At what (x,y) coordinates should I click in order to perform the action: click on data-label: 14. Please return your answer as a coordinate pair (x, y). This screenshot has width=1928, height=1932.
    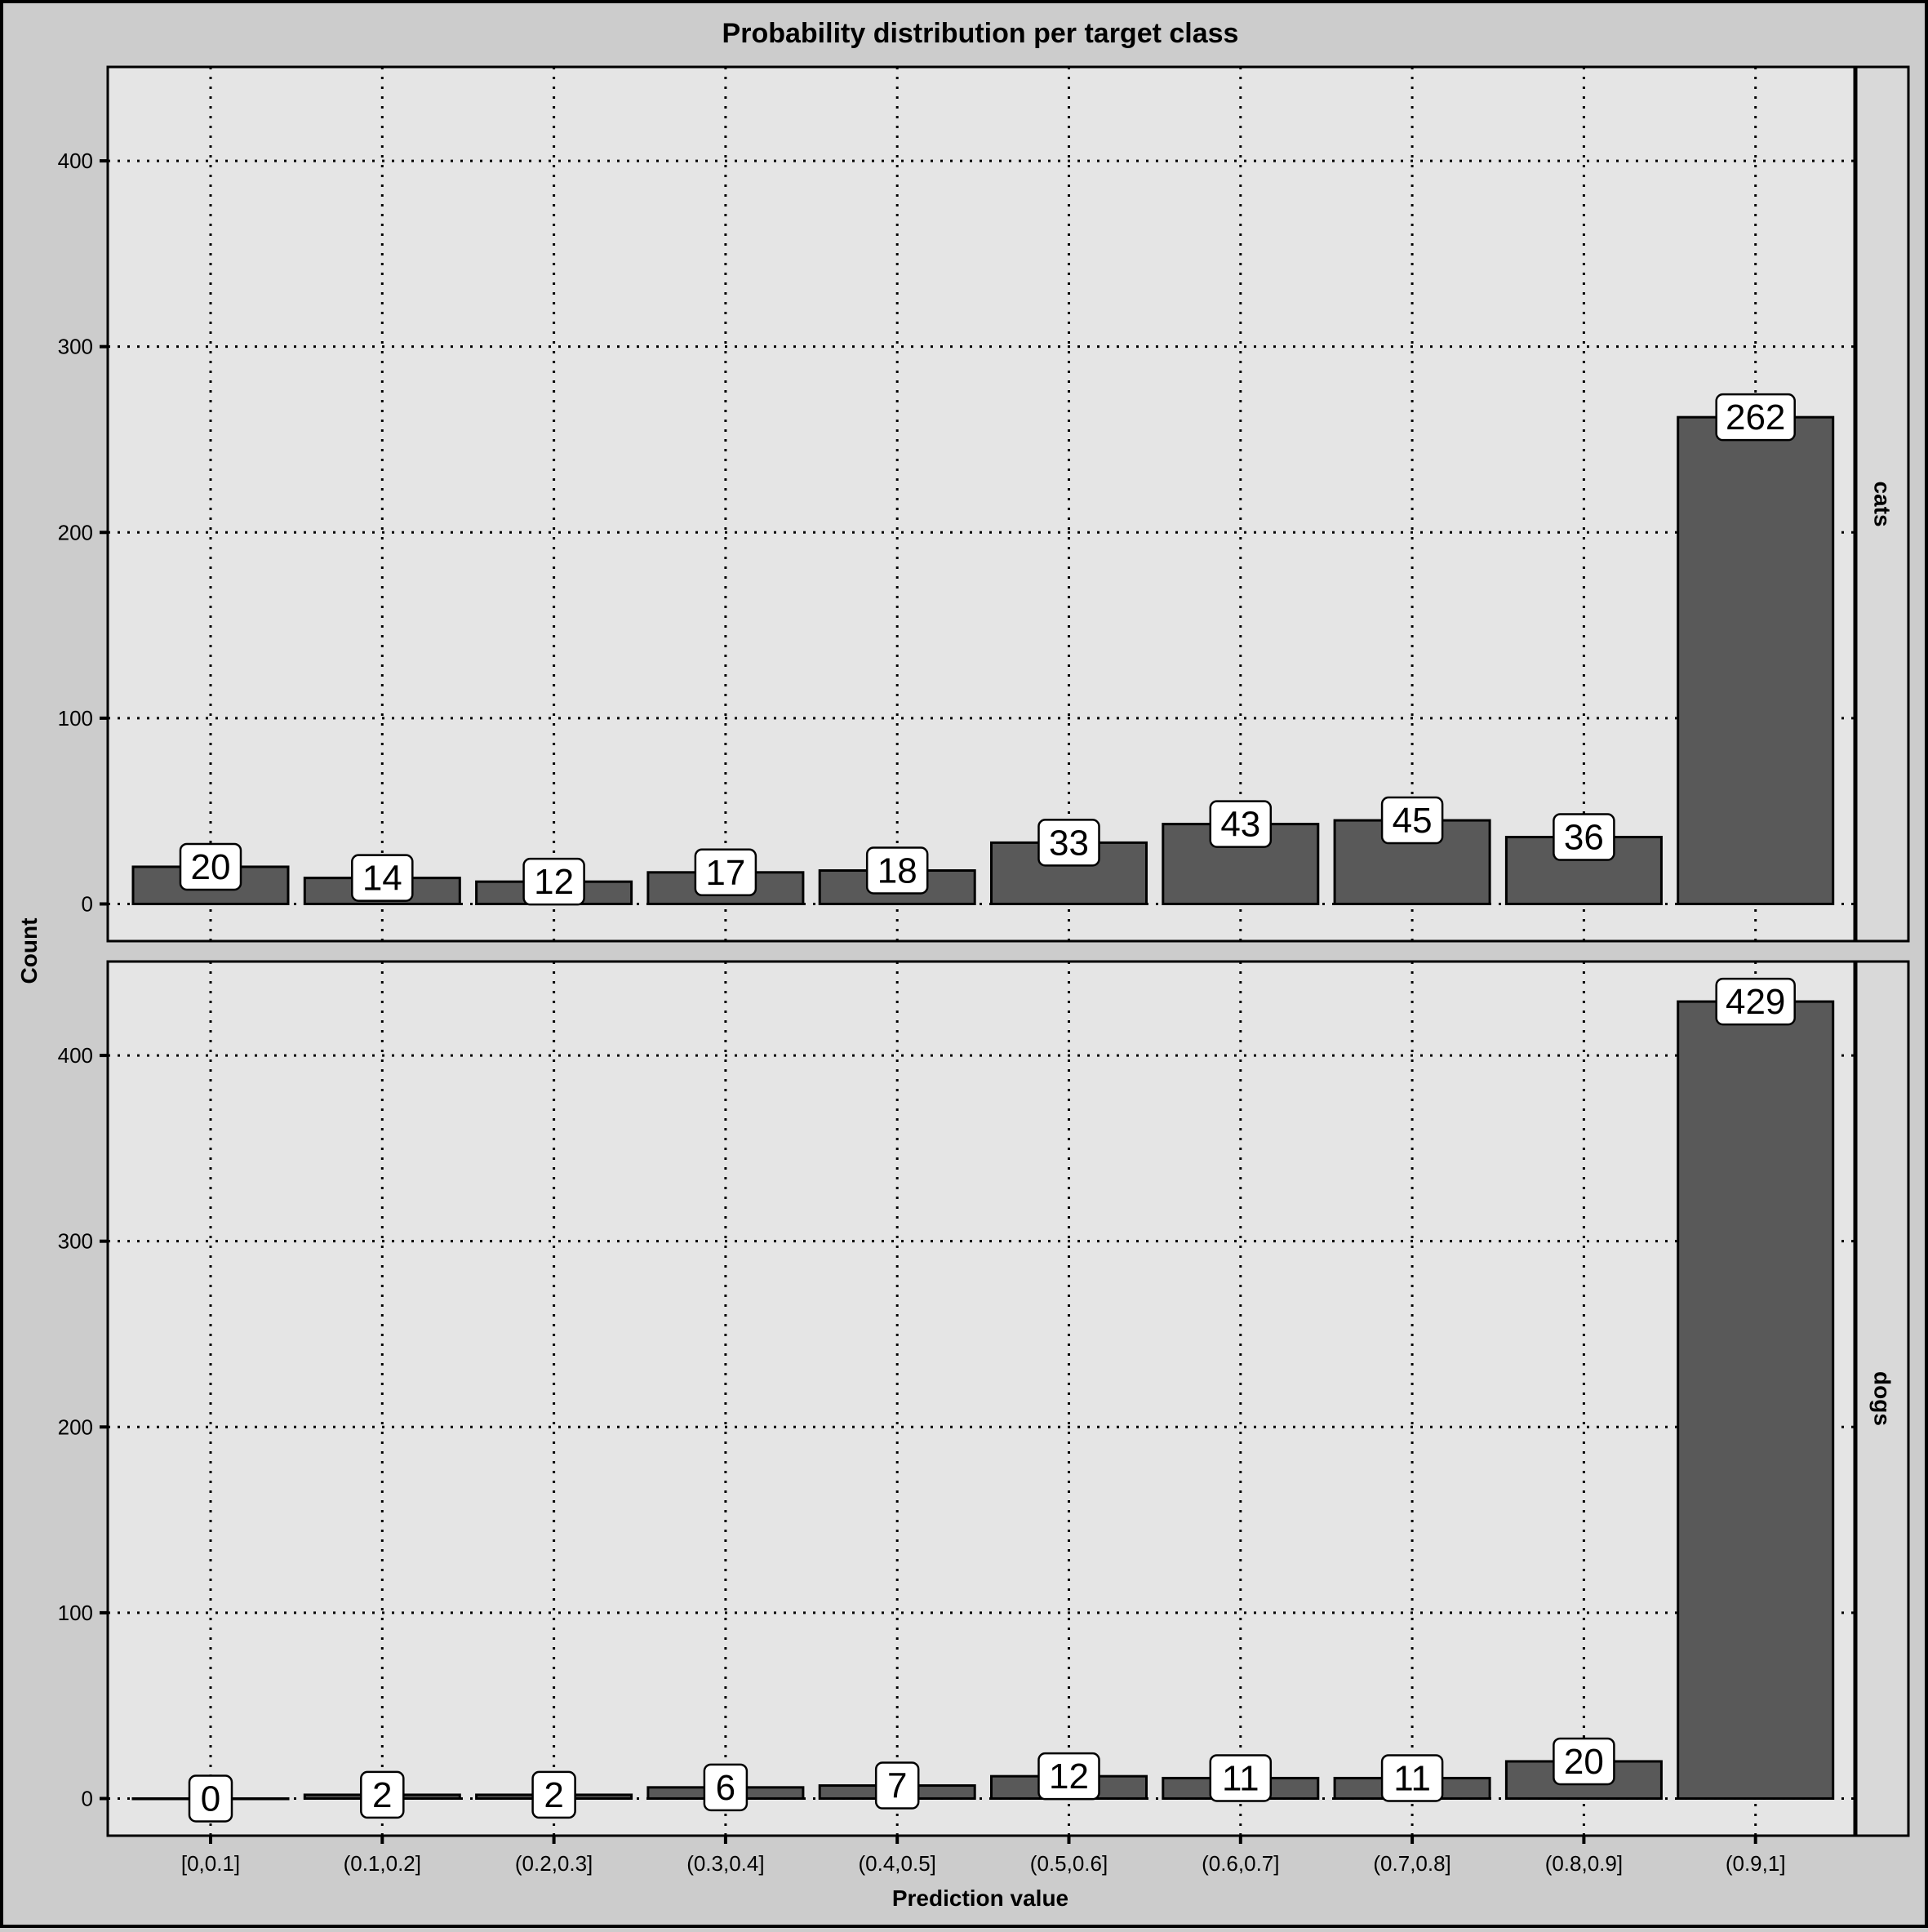
    Looking at the image, I should click on (382, 879).